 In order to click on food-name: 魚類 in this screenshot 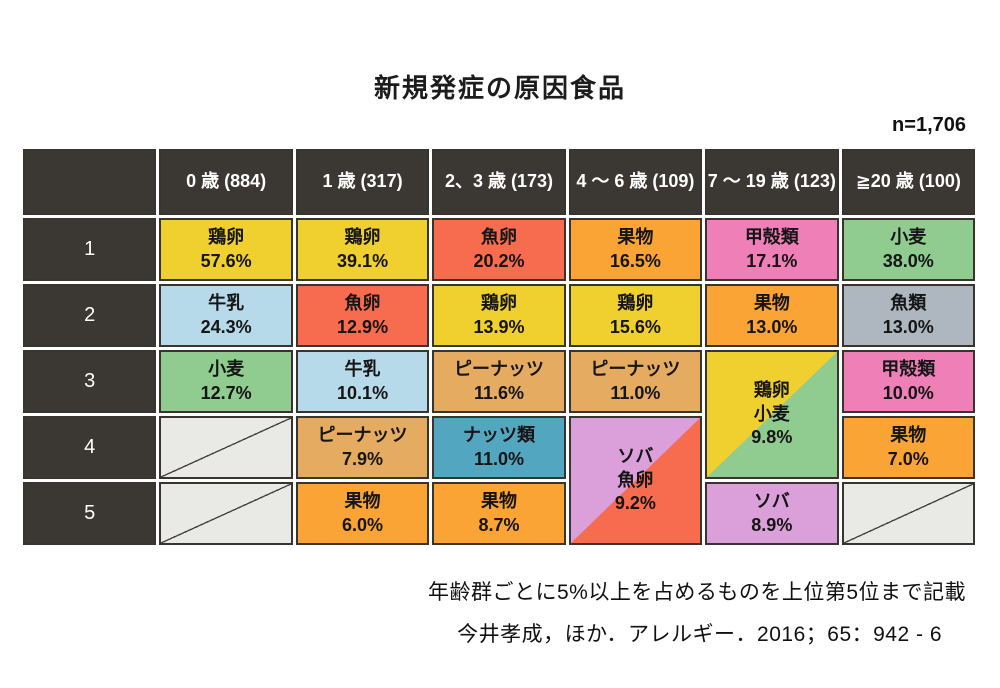, I will do `click(908, 303)`.